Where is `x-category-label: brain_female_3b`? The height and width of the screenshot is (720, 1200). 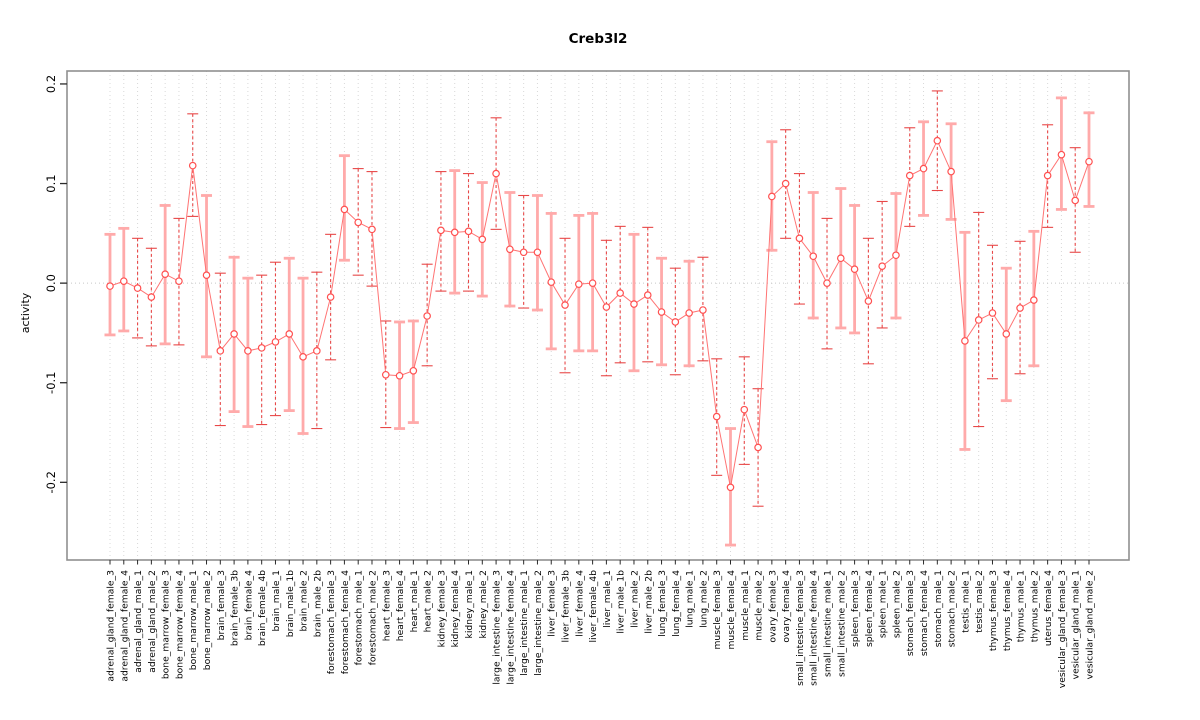
x-category-label: brain_female_3b is located at coordinates (235, 608).